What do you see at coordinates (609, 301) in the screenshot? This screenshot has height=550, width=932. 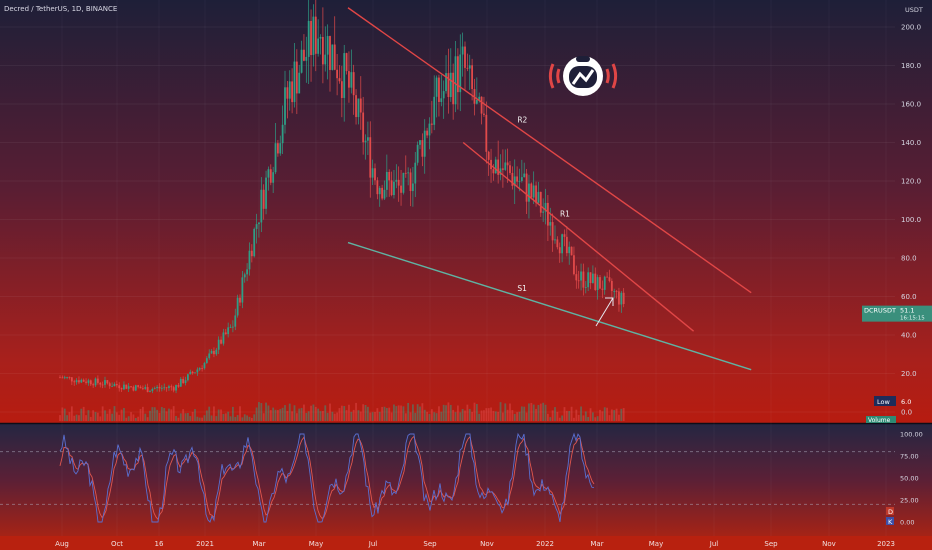 I see `projection-arrow-head` at bounding box center [609, 301].